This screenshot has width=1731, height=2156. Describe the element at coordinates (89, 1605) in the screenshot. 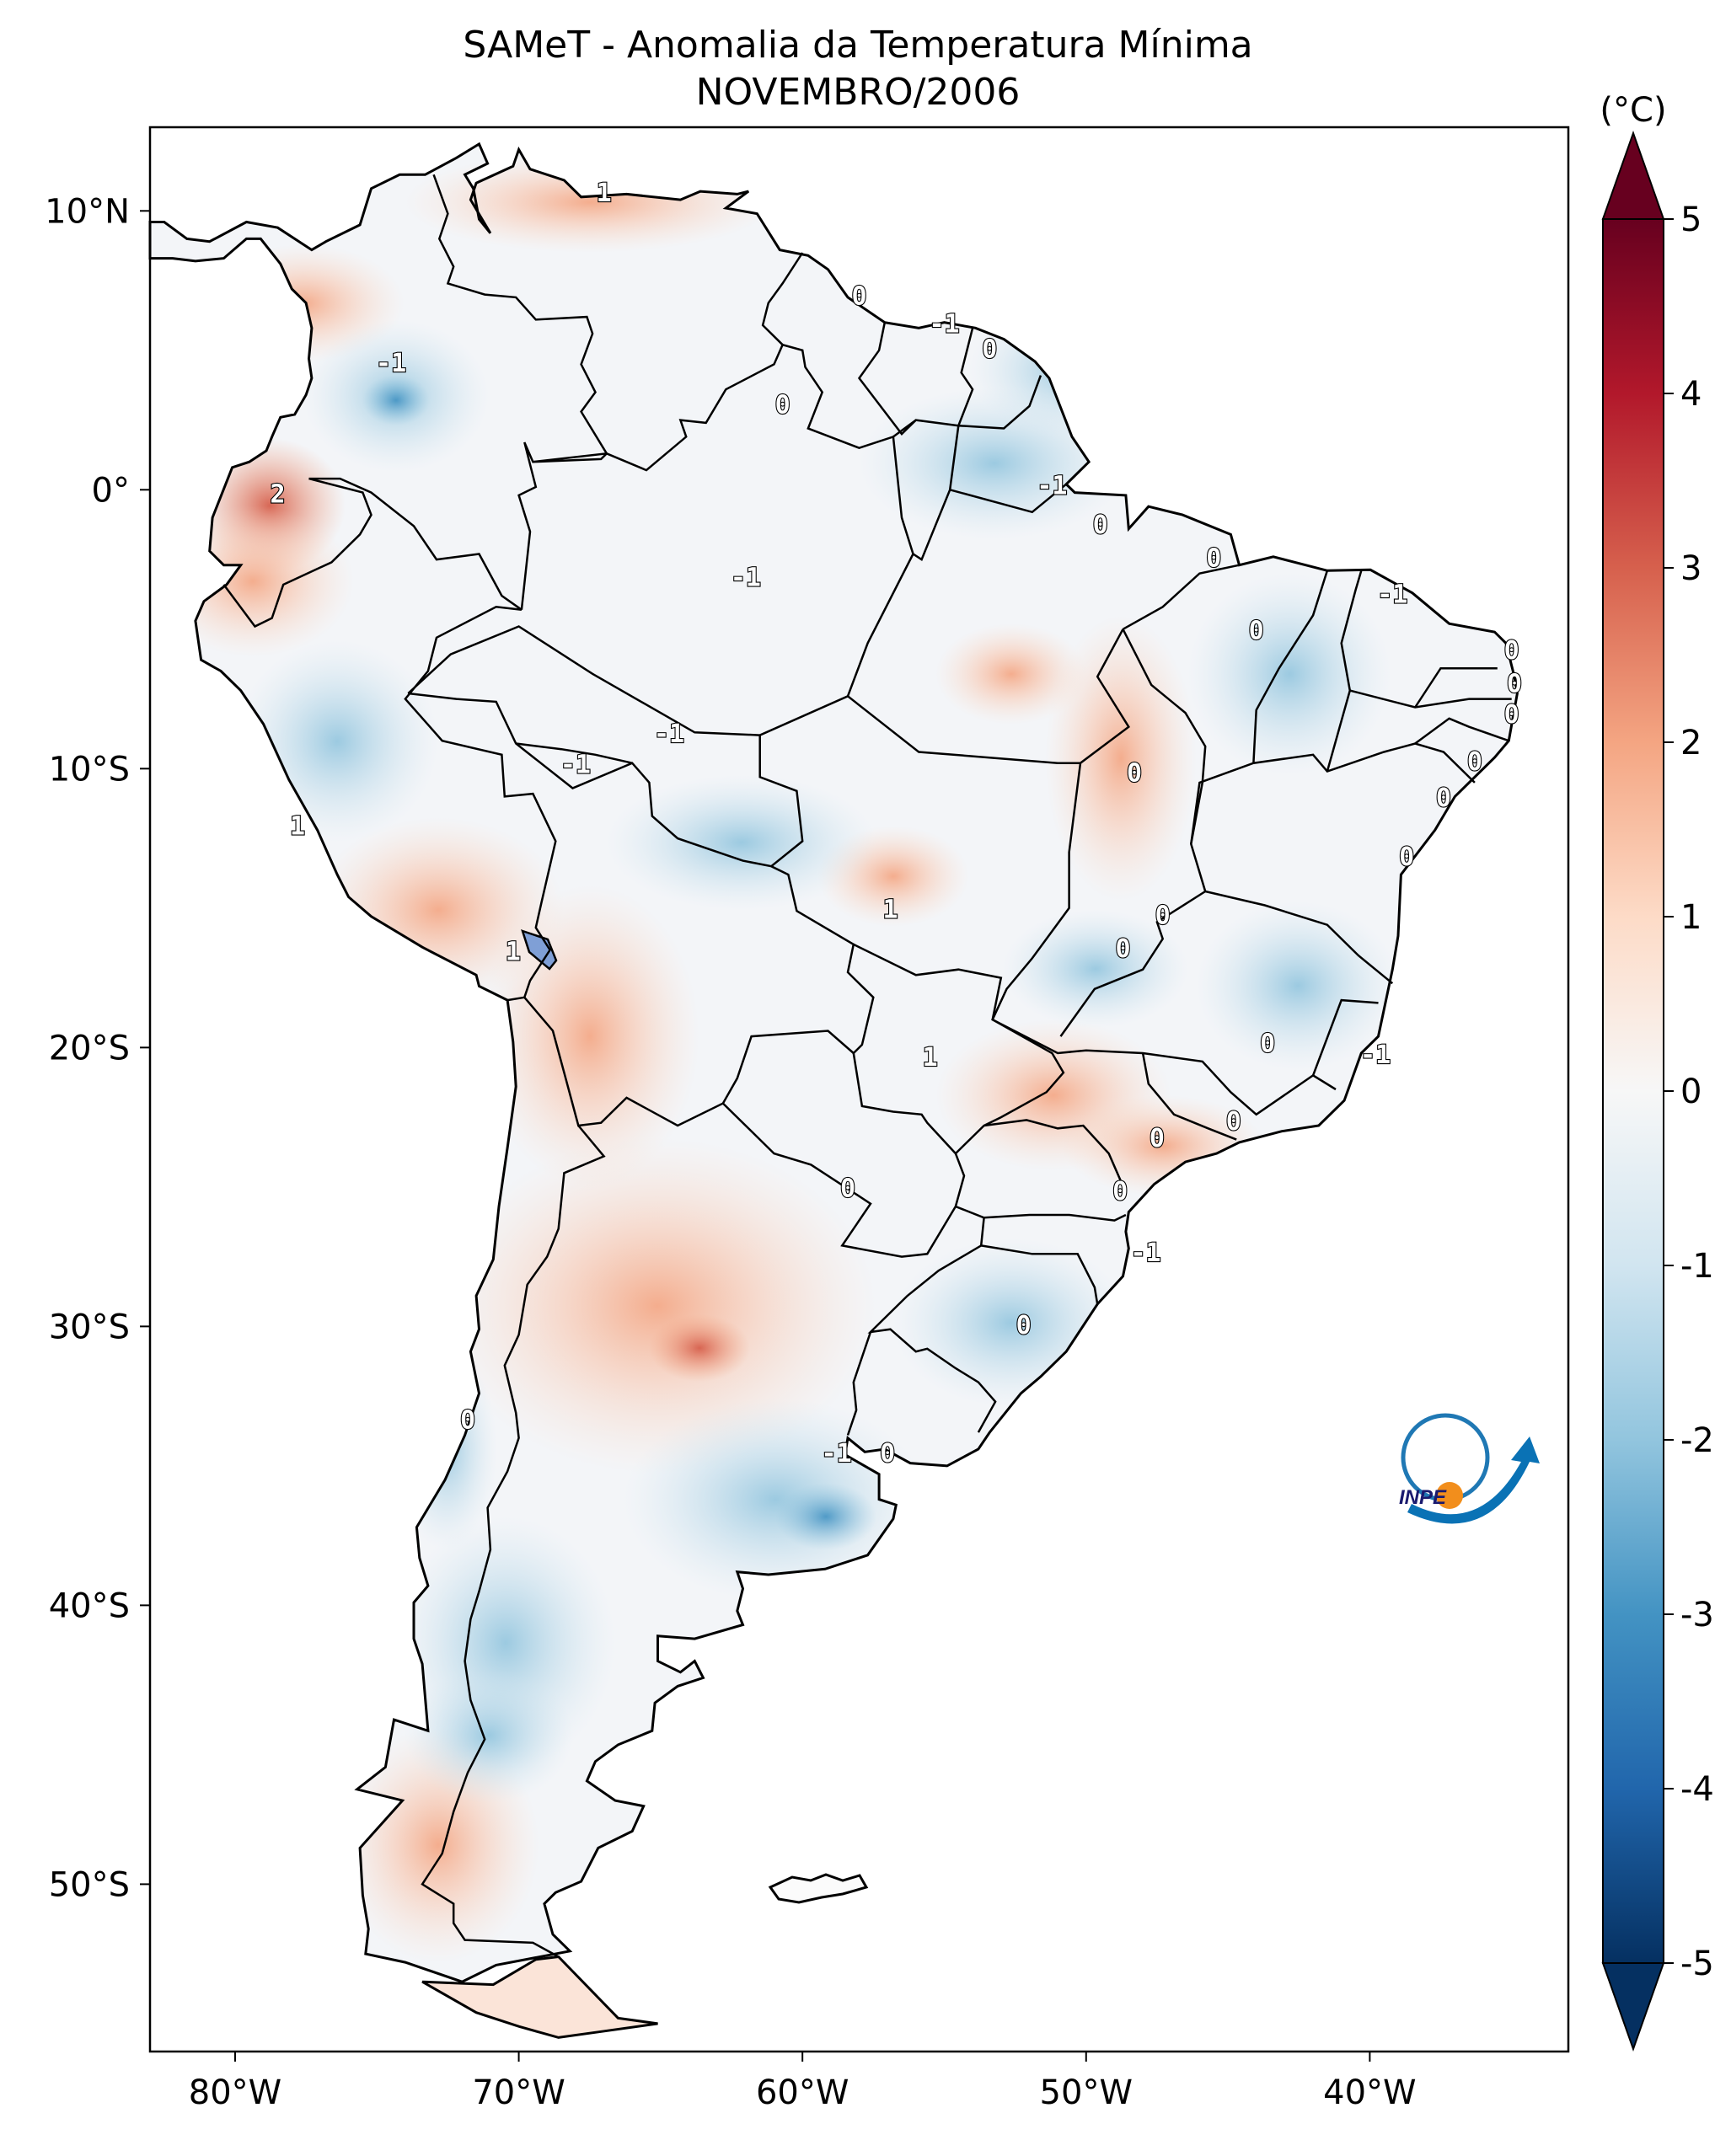

I see `lat-tick-label: 40°S` at that location.